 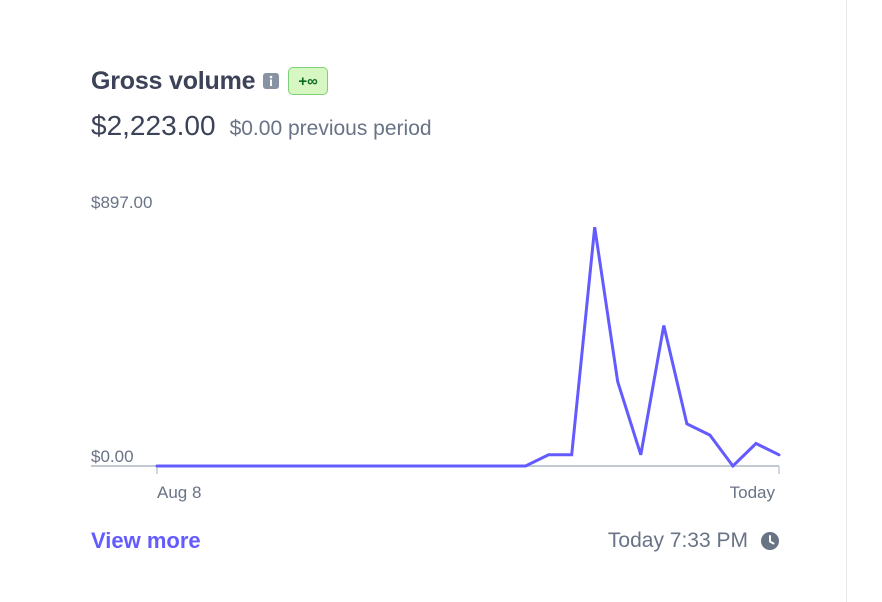 What do you see at coordinates (846, 301) in the screenshot?
I see `panel-divider` at bounding box center [846, 301].